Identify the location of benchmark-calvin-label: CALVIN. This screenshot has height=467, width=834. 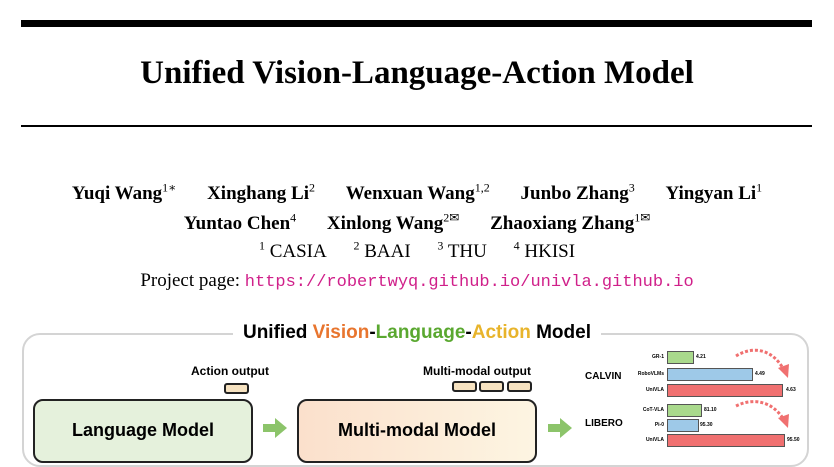
(603, 376).